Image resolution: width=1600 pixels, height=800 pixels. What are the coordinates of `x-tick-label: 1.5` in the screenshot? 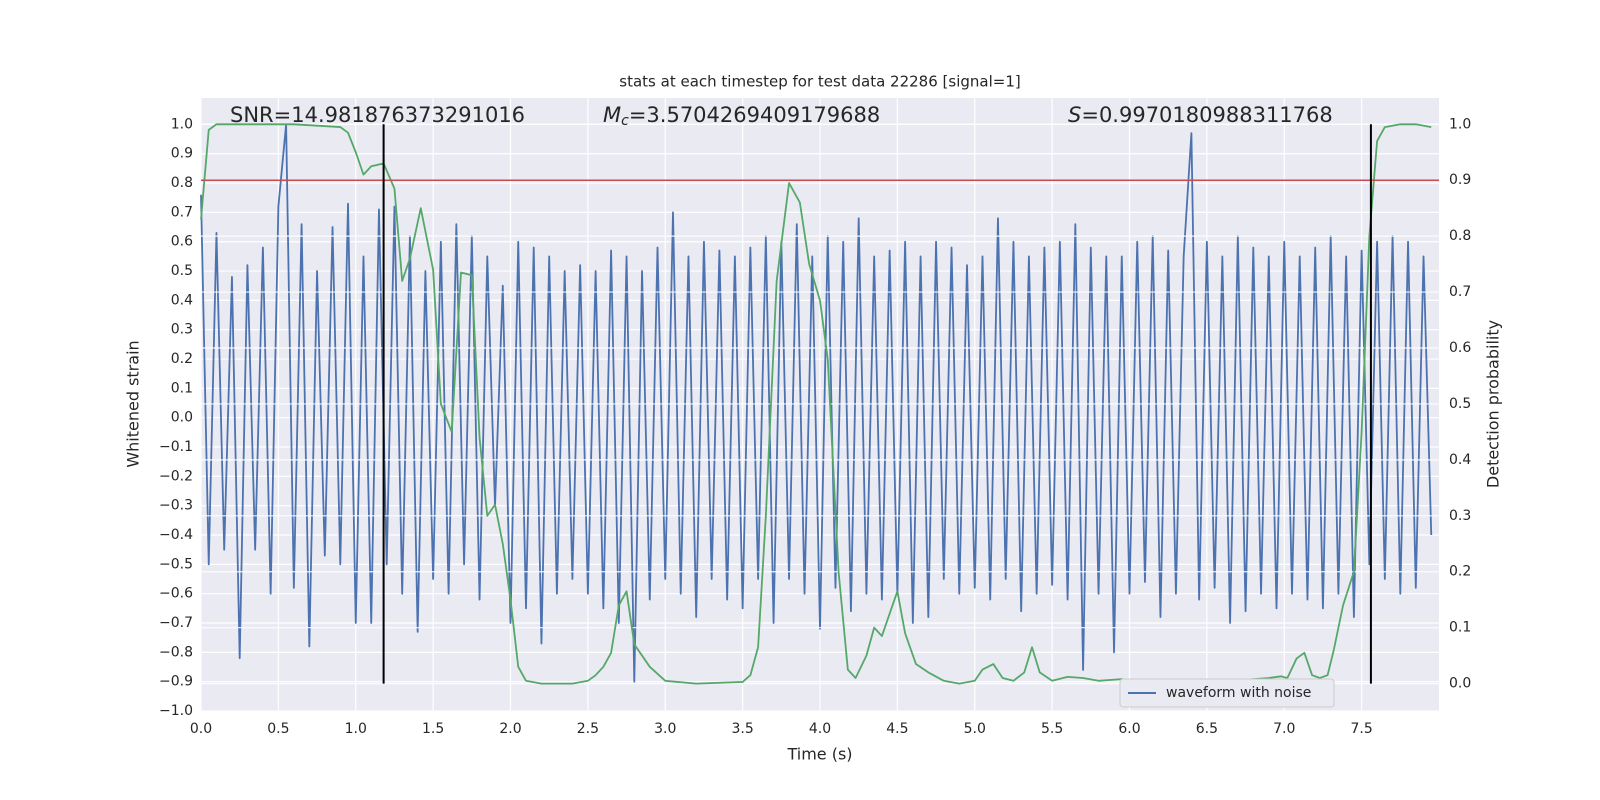 It's located at (433, 729).